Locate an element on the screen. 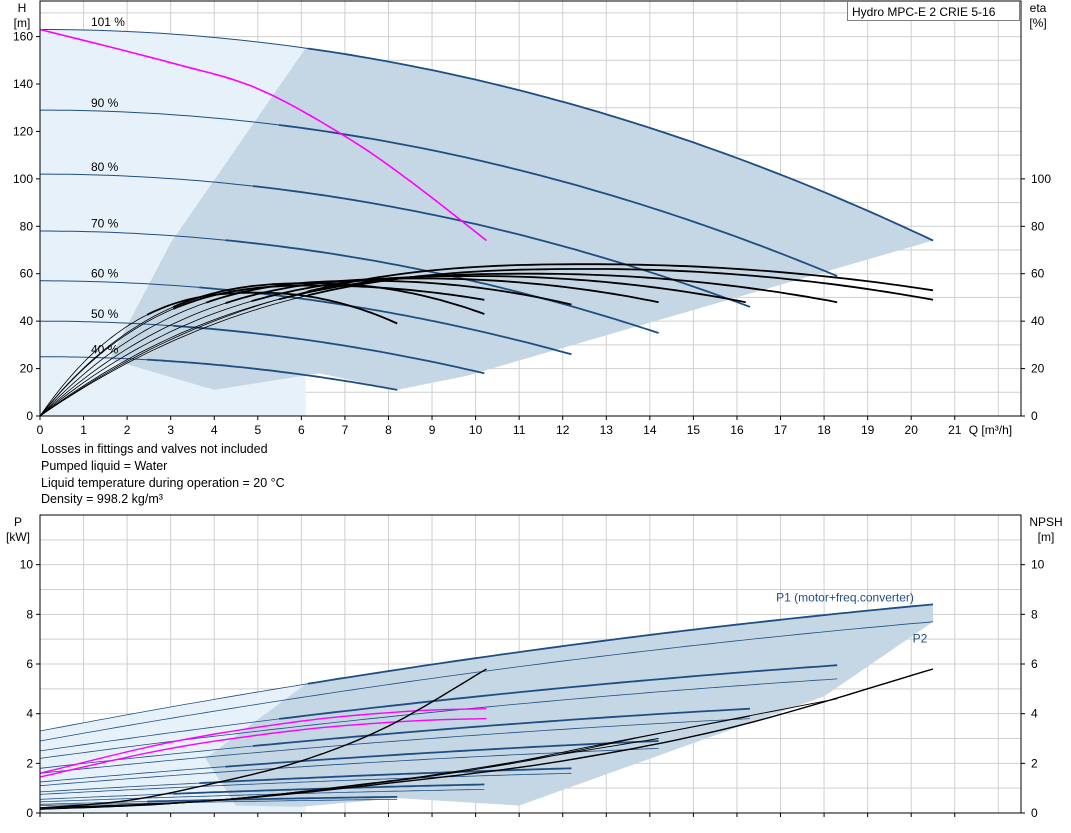 This screenshot has height=833, width=1071. eta-axis-tick-label: 100 is located at coordinates (1041, 179).